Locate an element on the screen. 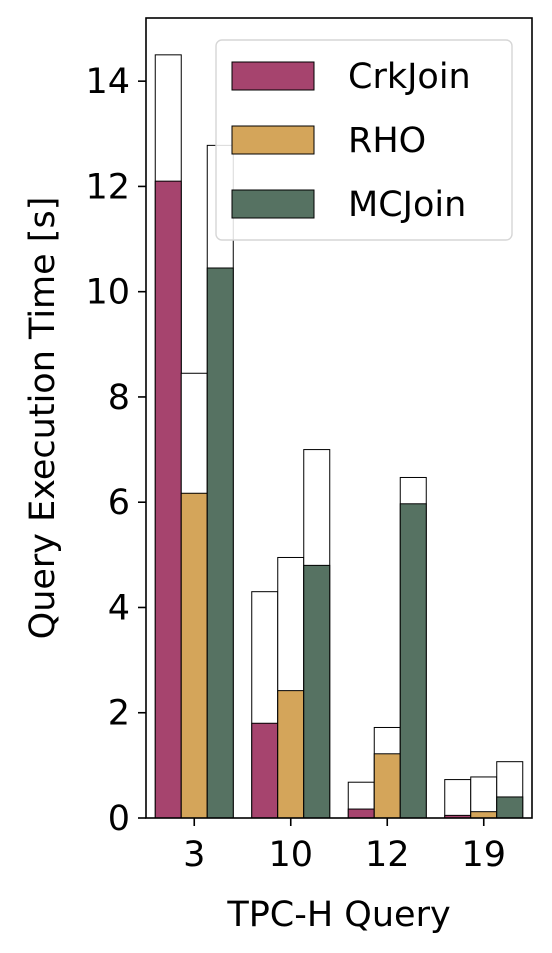 The image size is (552, 953). x-tick-label: 19 is located at coordinates (483, 855).